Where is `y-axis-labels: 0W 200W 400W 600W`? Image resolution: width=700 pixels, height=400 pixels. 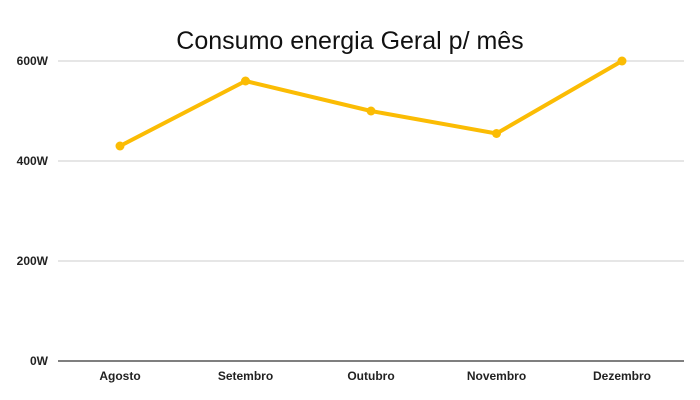
y-axis-labels: 0W 200W 400W 600W is located at coordinates (33, 211).